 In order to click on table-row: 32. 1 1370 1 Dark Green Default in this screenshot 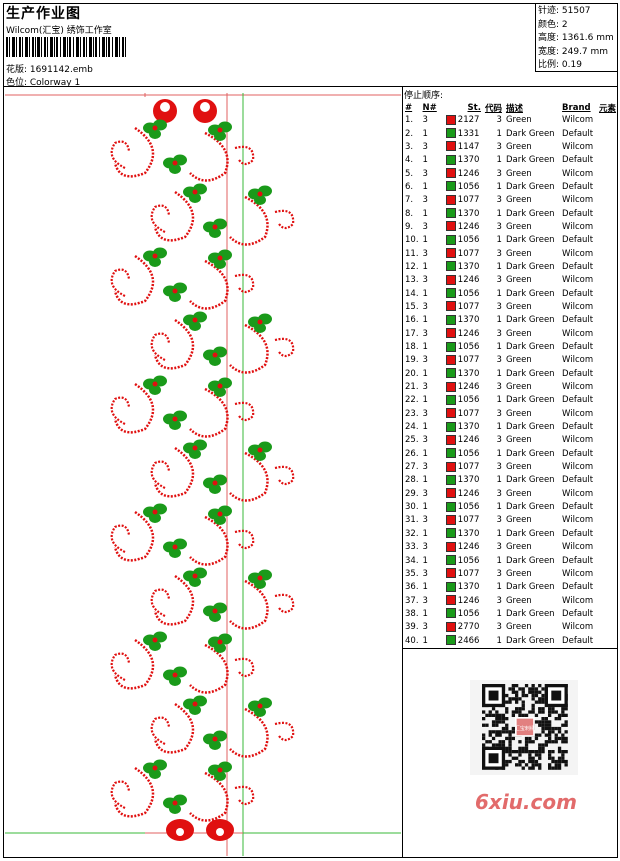, I will do `click(511, 534)`.